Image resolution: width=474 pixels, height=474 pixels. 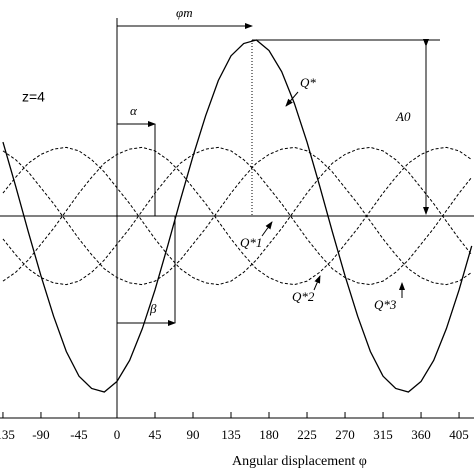 What do you see at coordinates (307, 434) in the screenshot?
I see `x-tick-label: 225` at bounding box center [307, 434].